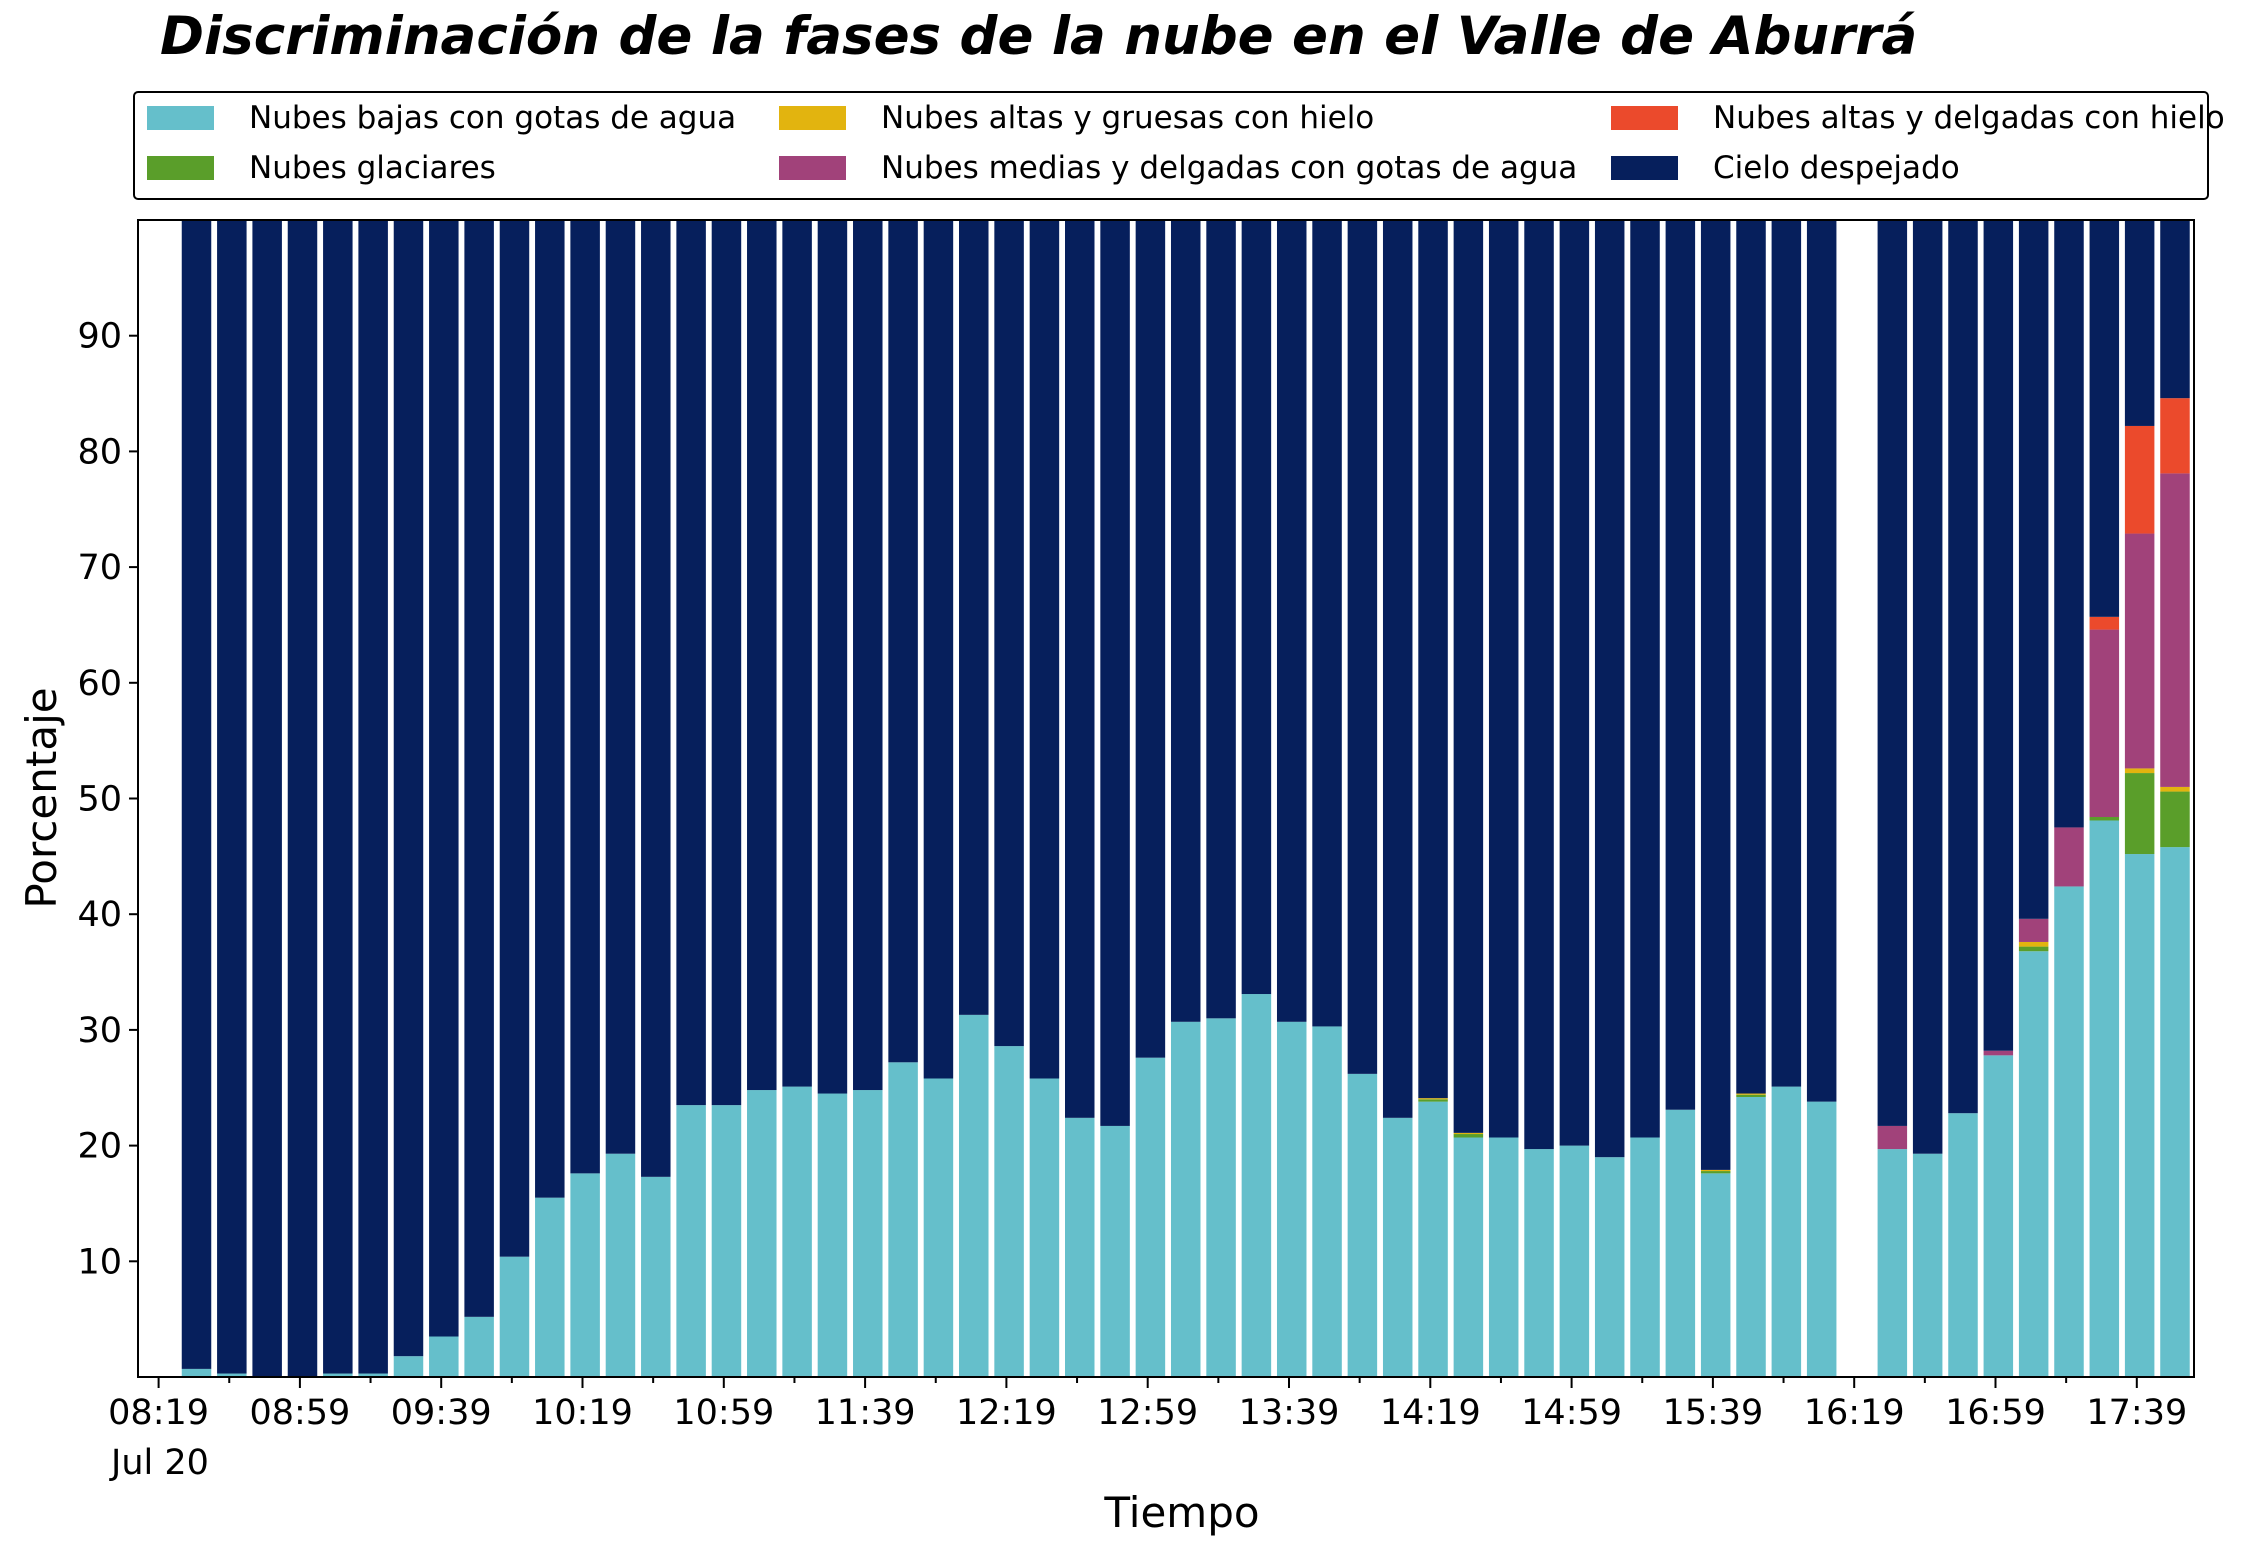 Image resolution: width=2244 pixels, height=1559 pixels. Describe the element at coordinates (1995, 1413) in the screenshot. I see `x-tick-label: 16:59` at that location.